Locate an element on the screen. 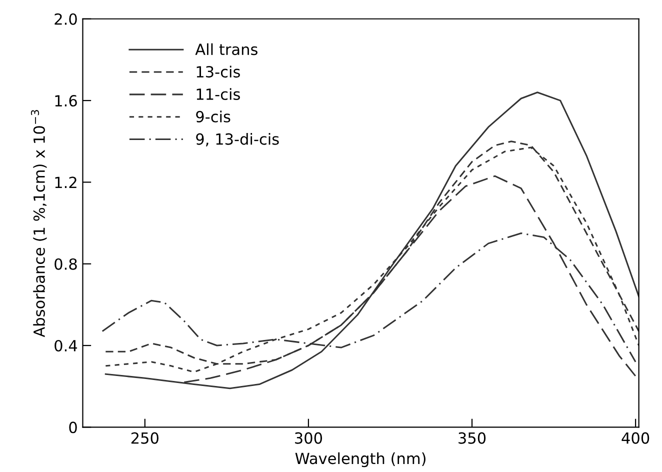 Image resolution: width=662 pixels, height=472 pixels. y-tick-label: 0.4 is located at coordinates (66, 346).